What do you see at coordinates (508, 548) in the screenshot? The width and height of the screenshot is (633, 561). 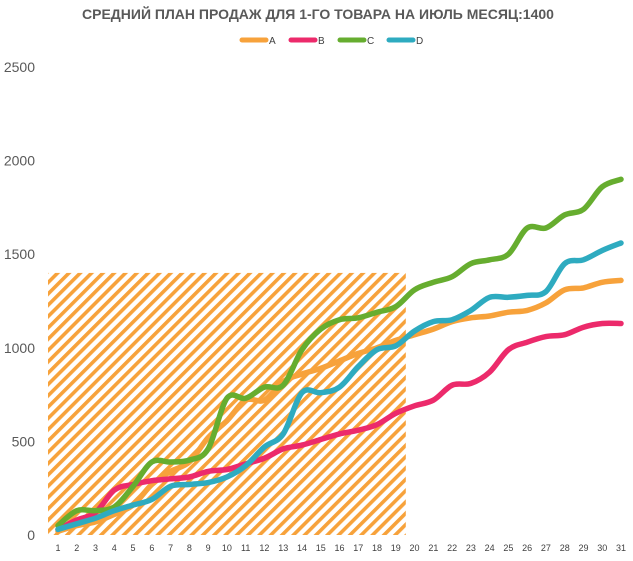 I see `x-tick-label: 25` at bounding box center [508, 548].